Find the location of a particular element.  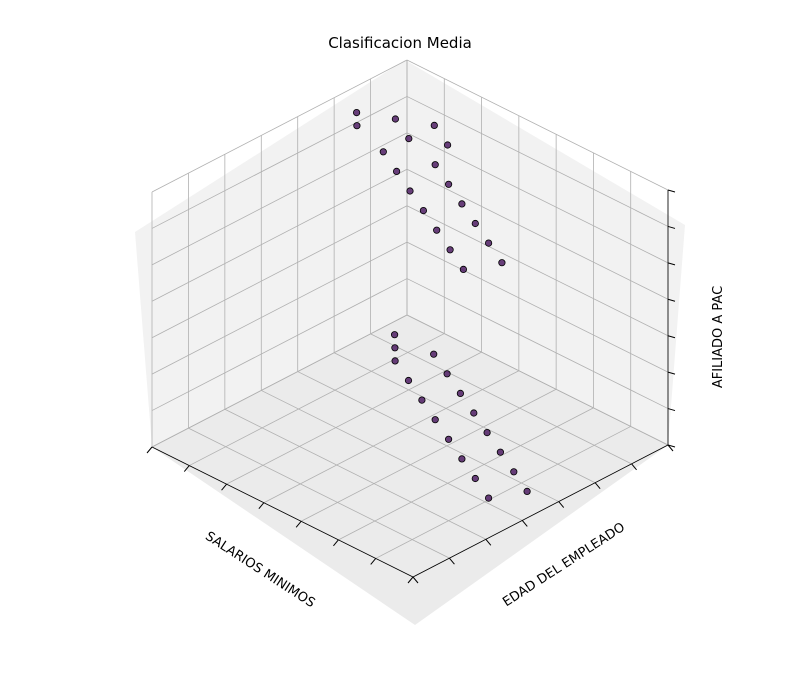

z-axis-label: AFILIADO A PAC is located at coordinates (718, 337).